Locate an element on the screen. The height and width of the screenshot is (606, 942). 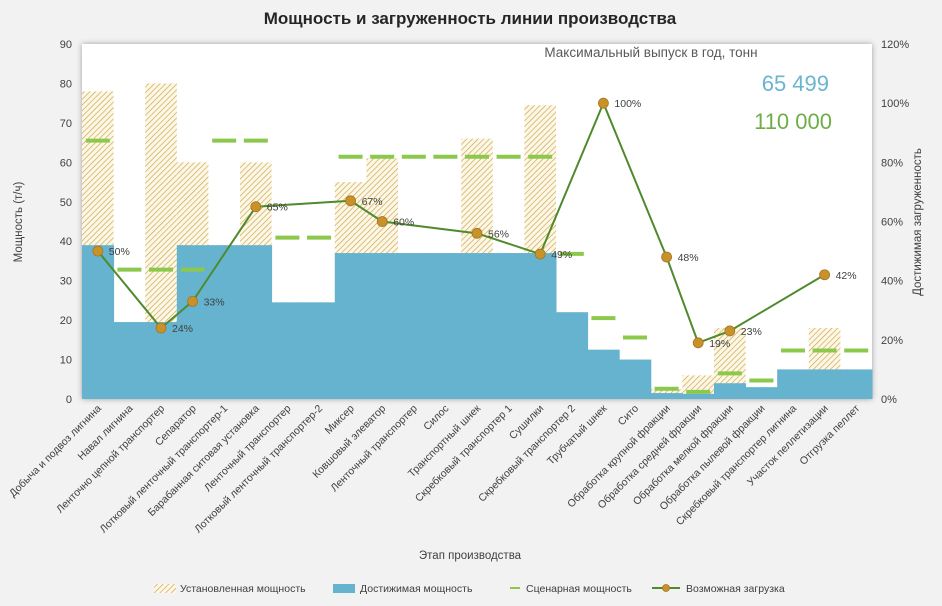
x-category-label-18: Сито is located at coordinates (629, 416).